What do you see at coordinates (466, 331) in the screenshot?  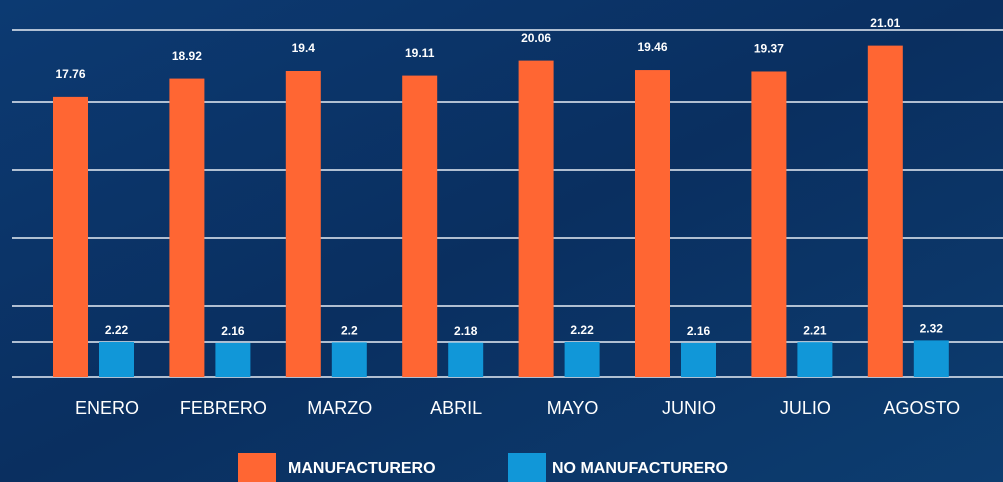 I see `value-label: 2.18` at bounding box center [466, 331].